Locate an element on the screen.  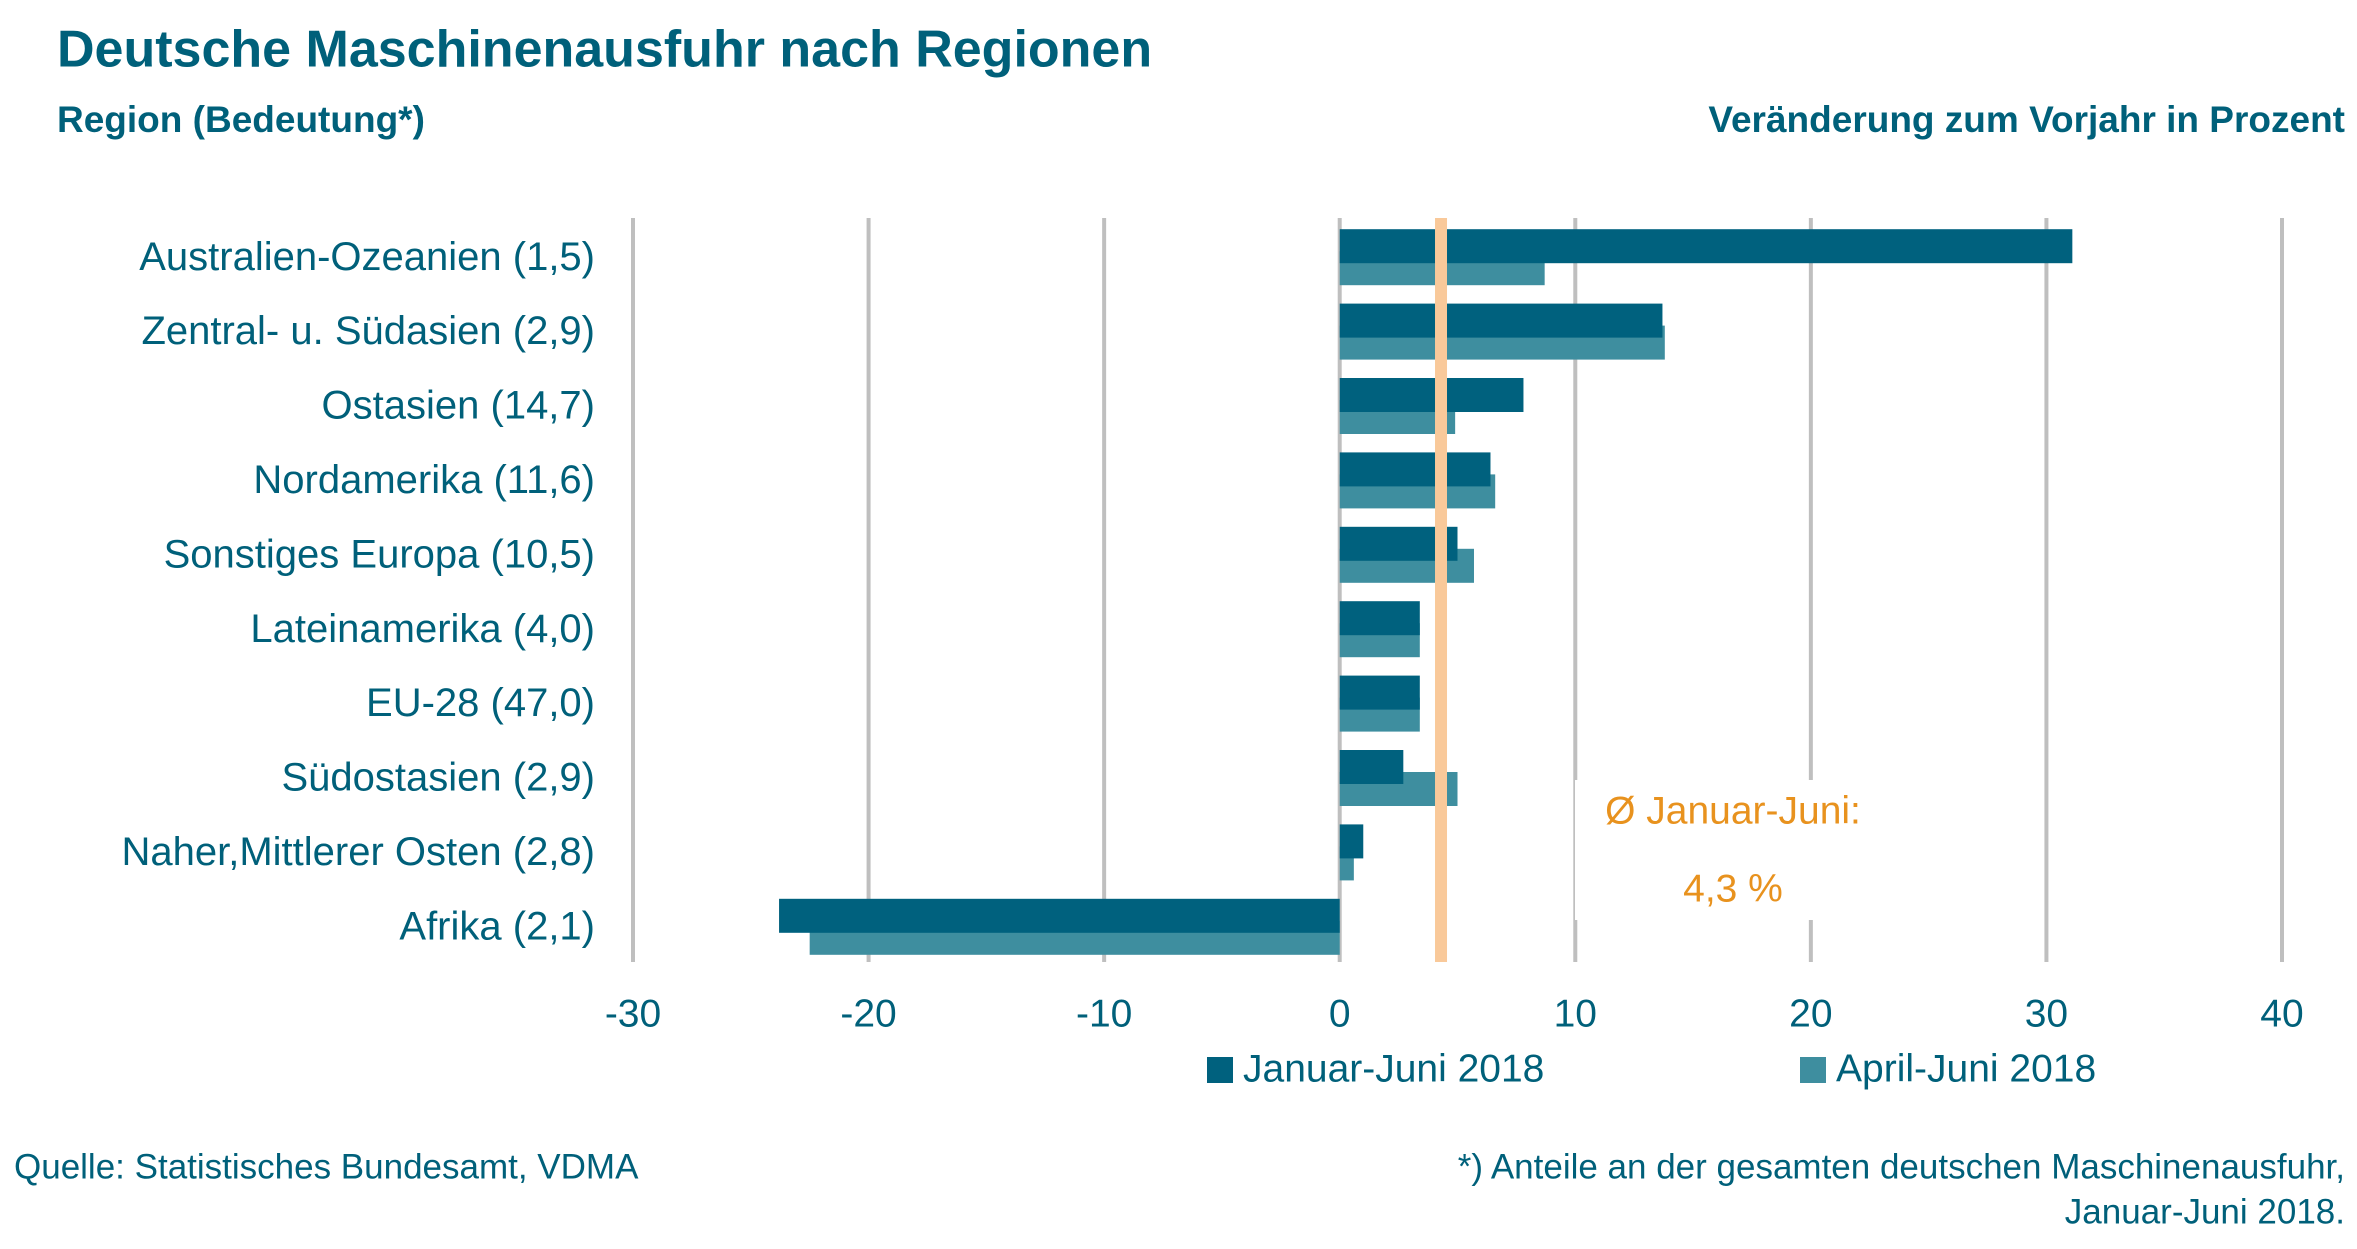
legend-label: Januar-Juni 2018 is located at coordinates (1393, 1068).